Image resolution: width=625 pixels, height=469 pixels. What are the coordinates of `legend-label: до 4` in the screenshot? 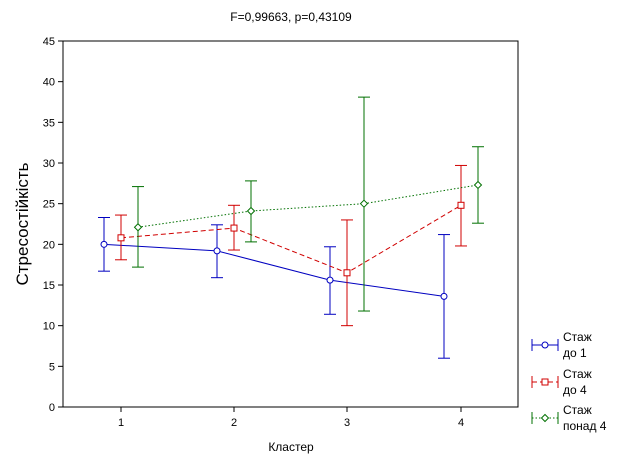 It's located at (575, 390).